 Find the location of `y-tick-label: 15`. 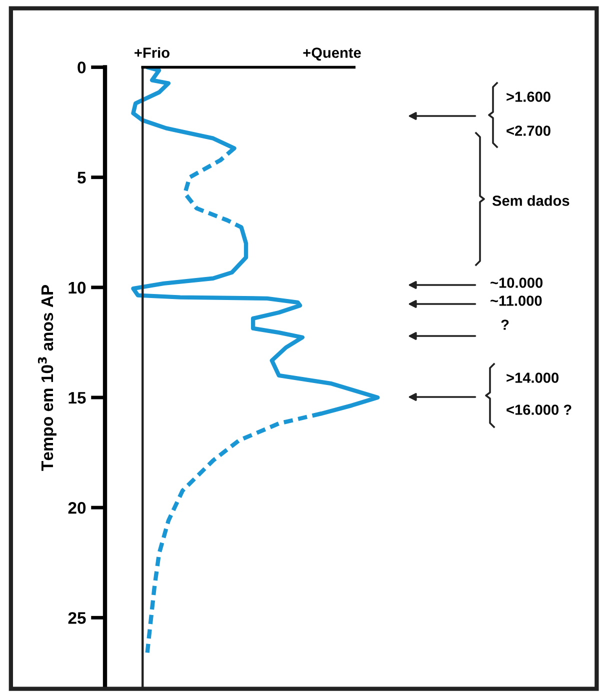

y-tick-label: 15 is located at coordinates (77, 398).